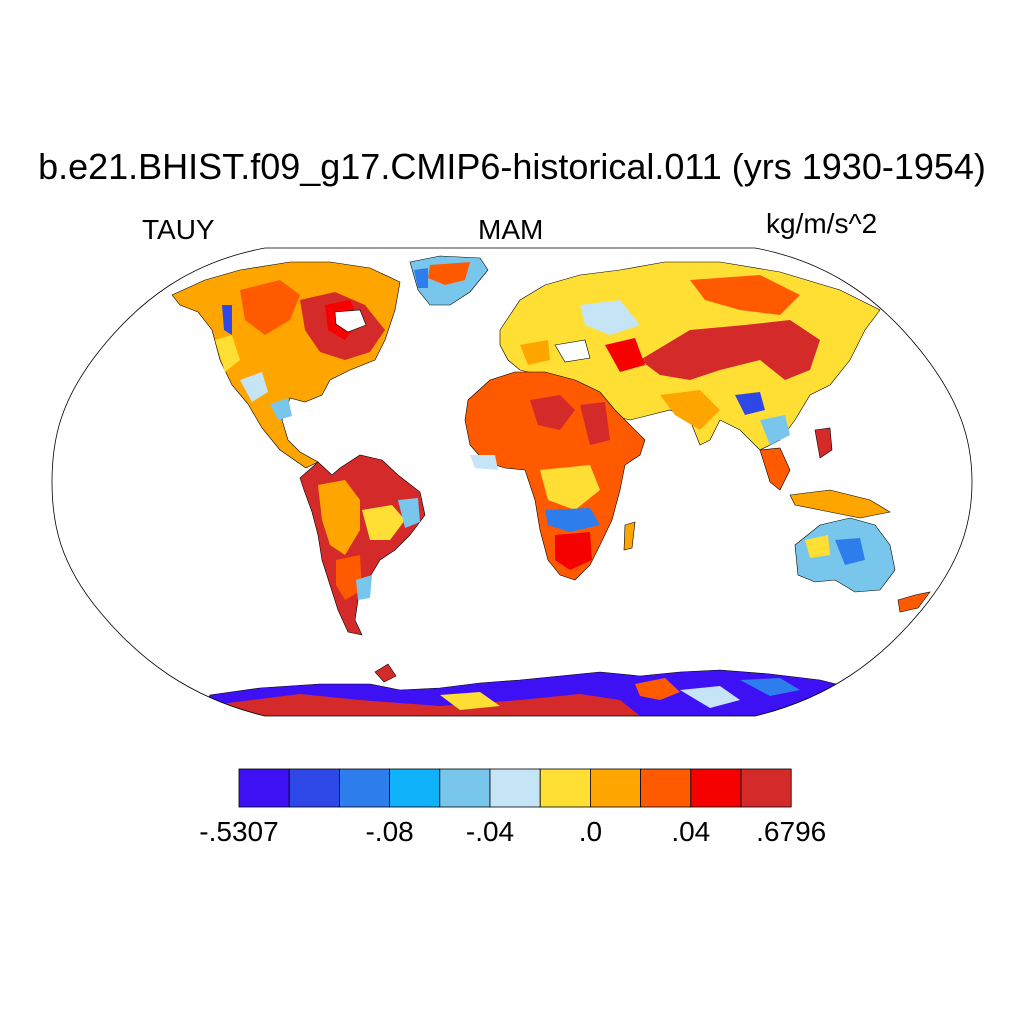 The height and width of the screenshot is (1024, 1024). Describe the element at coordinates (825, 473) in the screenshot. I see `region-southeast-asia` at that location.